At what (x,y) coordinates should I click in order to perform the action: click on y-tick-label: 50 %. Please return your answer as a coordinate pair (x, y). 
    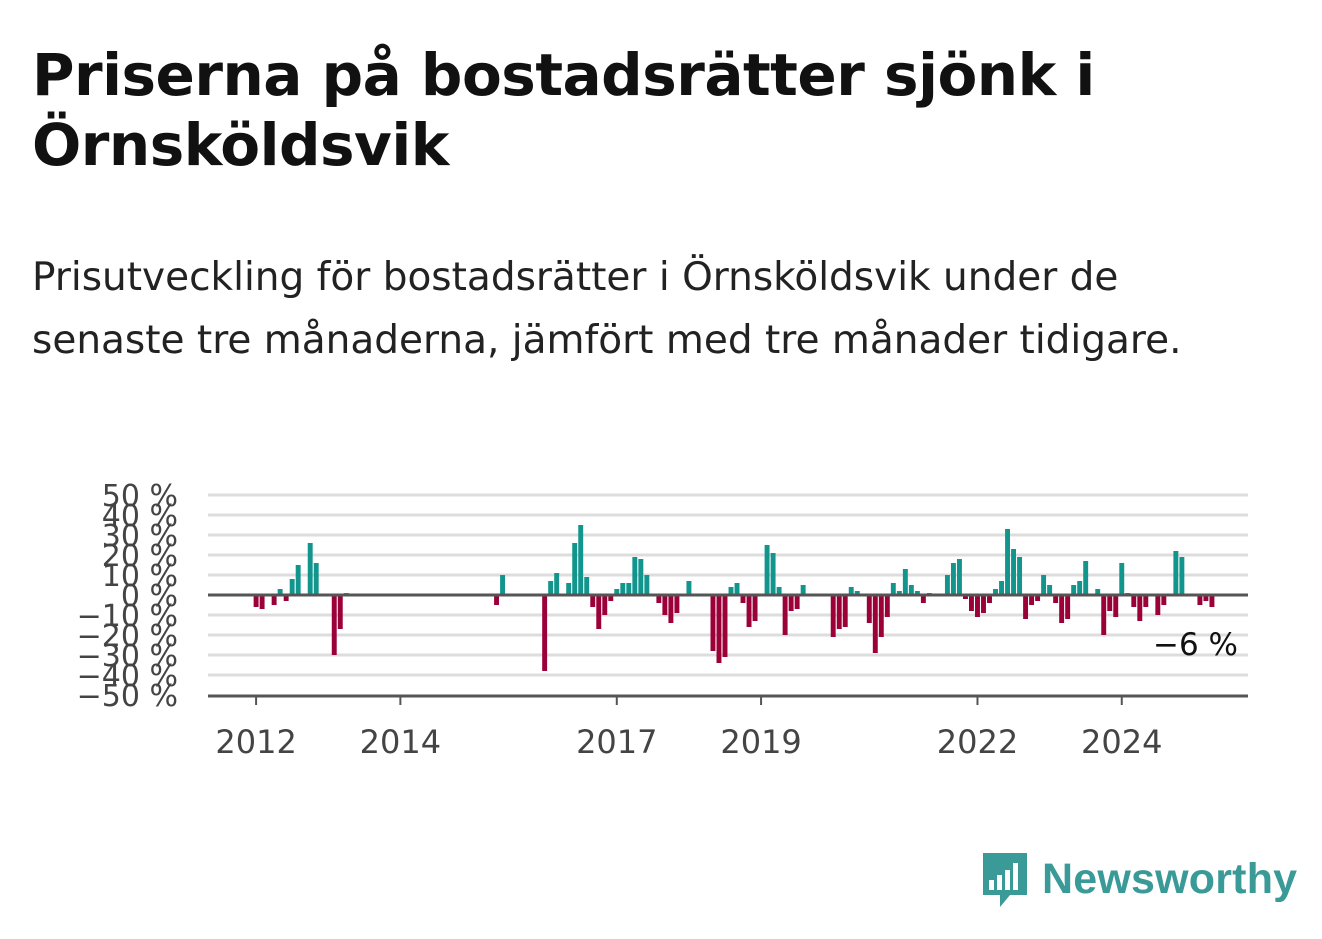
    Looking at the image, I should click on (140, 496).